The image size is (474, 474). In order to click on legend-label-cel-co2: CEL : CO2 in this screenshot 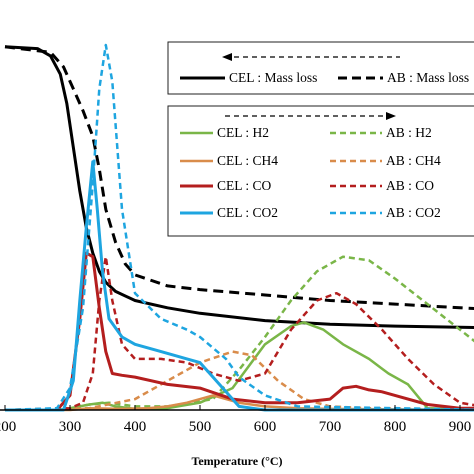, I will do `click(247, 212)`.